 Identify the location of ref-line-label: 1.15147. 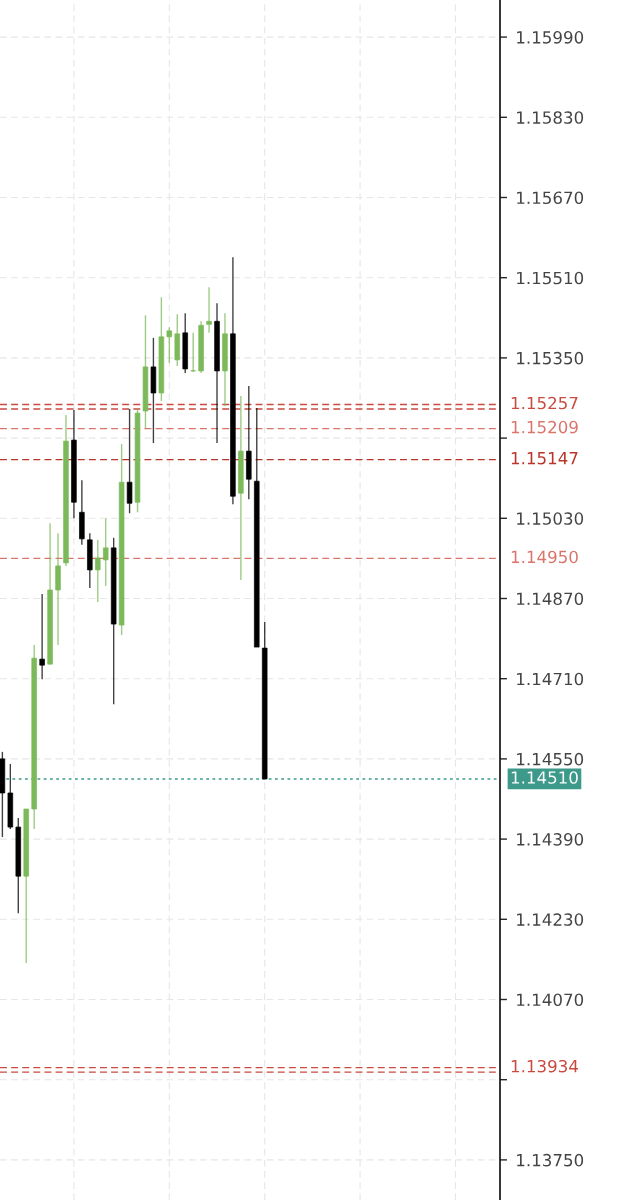
(544, 458).